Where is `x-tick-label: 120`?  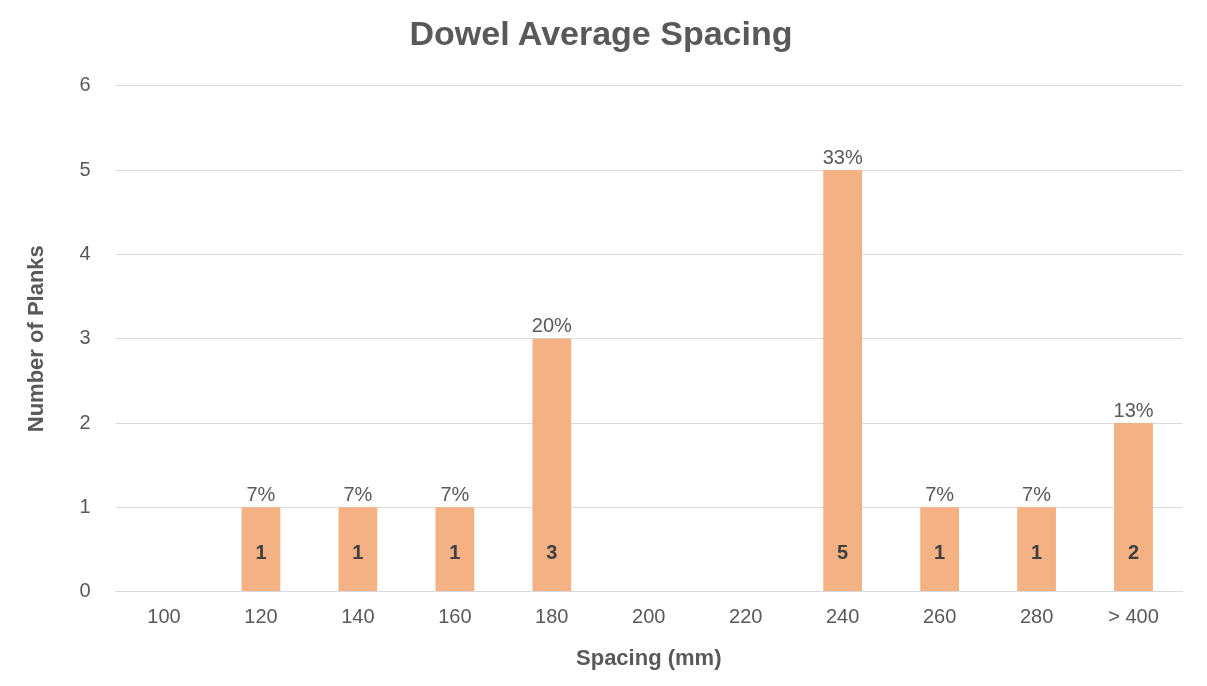
x-tick-label: 120 is located at coordinates (261, 616).